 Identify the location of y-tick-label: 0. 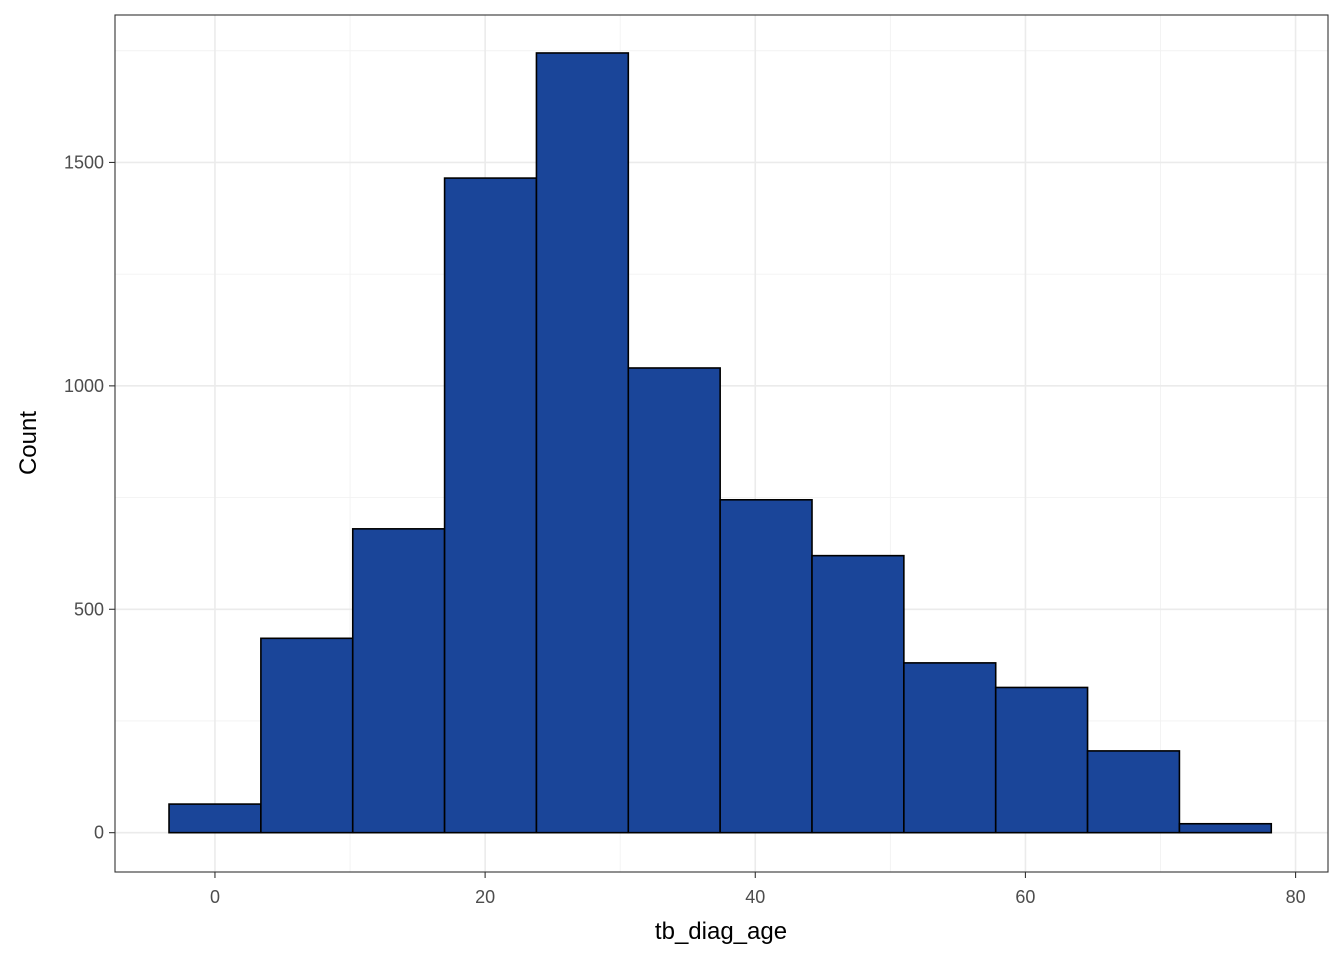
(99, 833).